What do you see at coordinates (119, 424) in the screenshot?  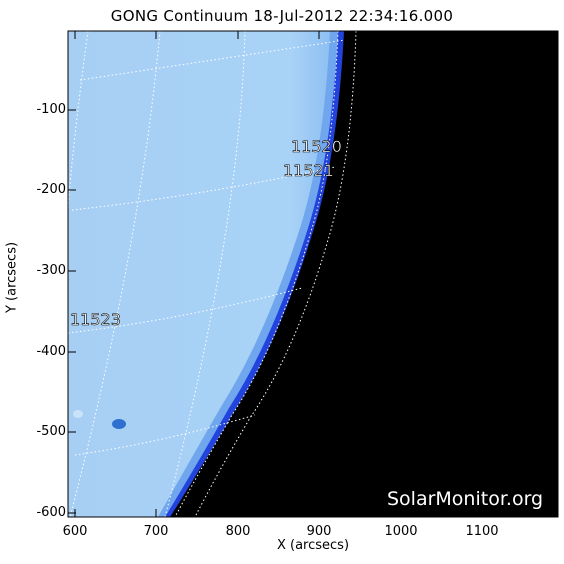 I see `sunspot` at bounding box center [119, 424].